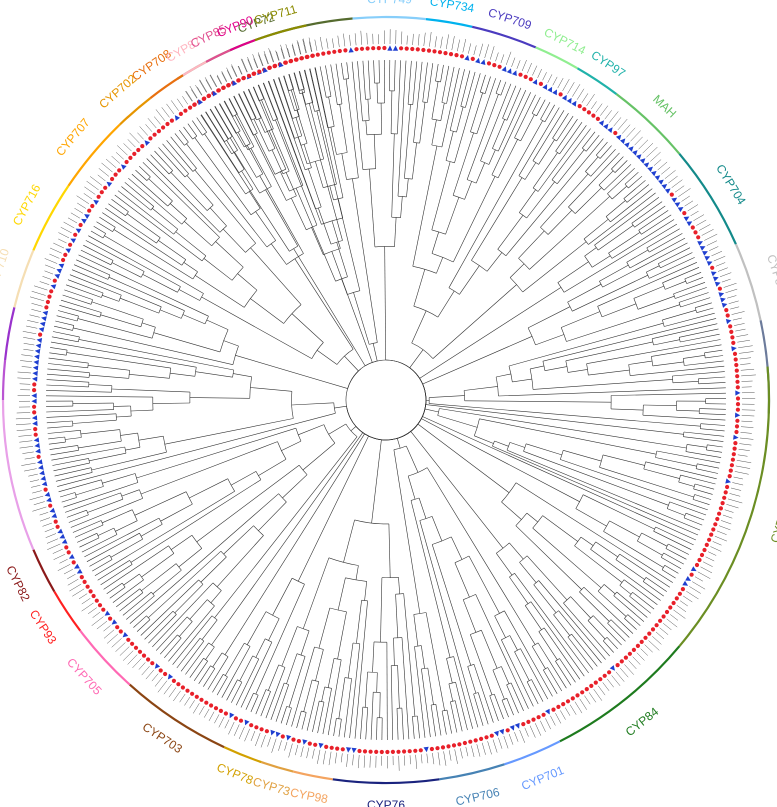 This screenshot has height=807, width=777. I want to click on clade-arc-cyp82, so click(44, 571).